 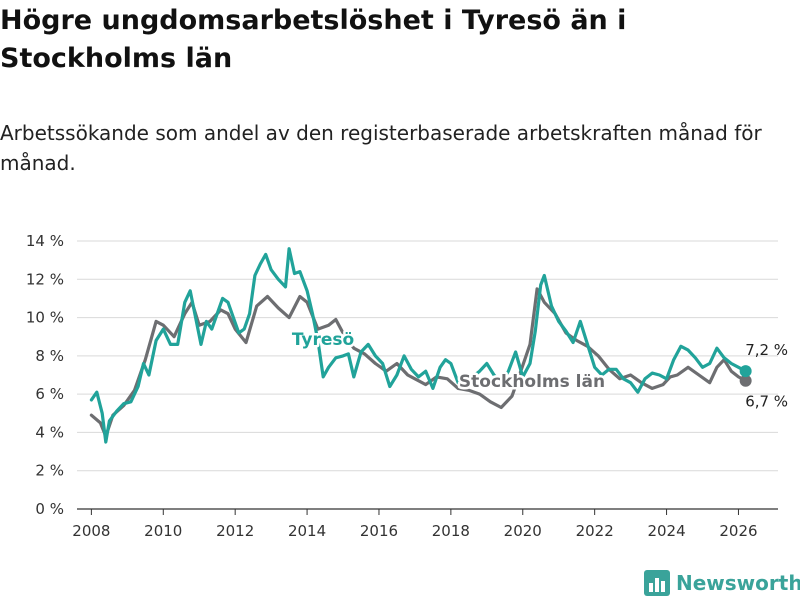 What do you see at coordinates (451, 531) in the screenshot?
I see `x-tick-label: 2018` at bounding box center [451, 531].